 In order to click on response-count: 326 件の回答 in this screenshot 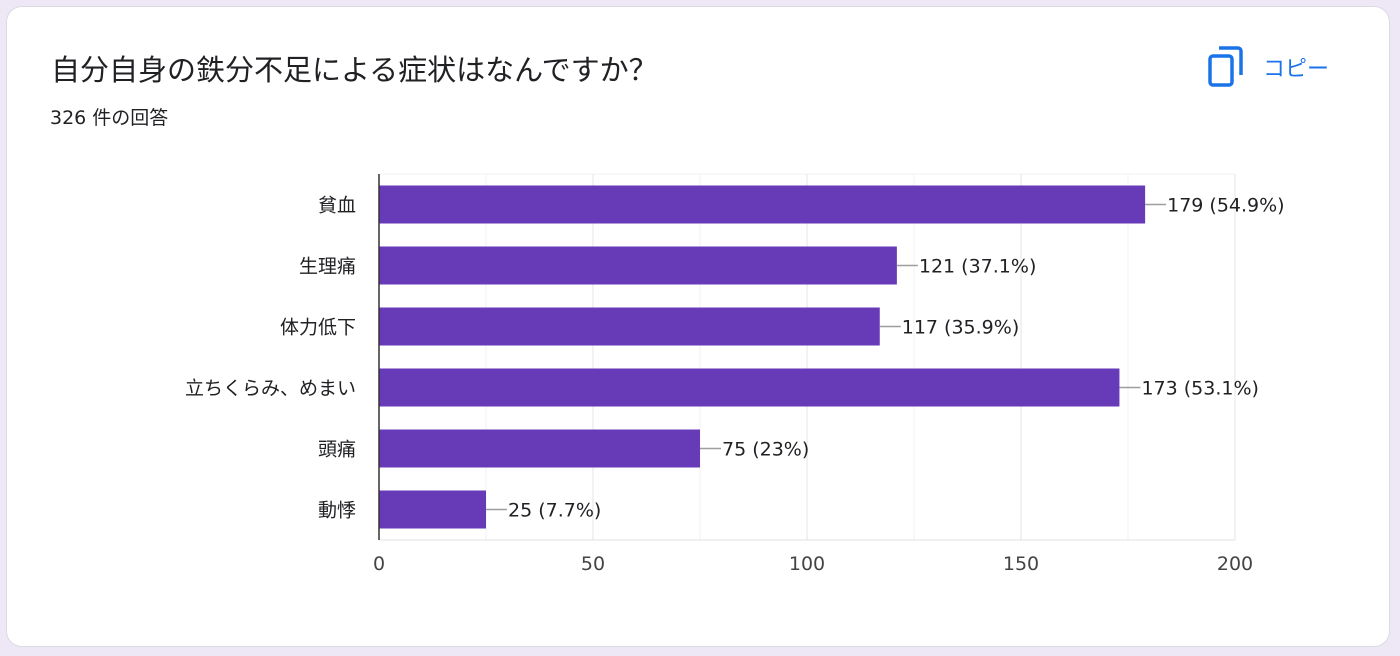, I will do `click(109, 118)`.